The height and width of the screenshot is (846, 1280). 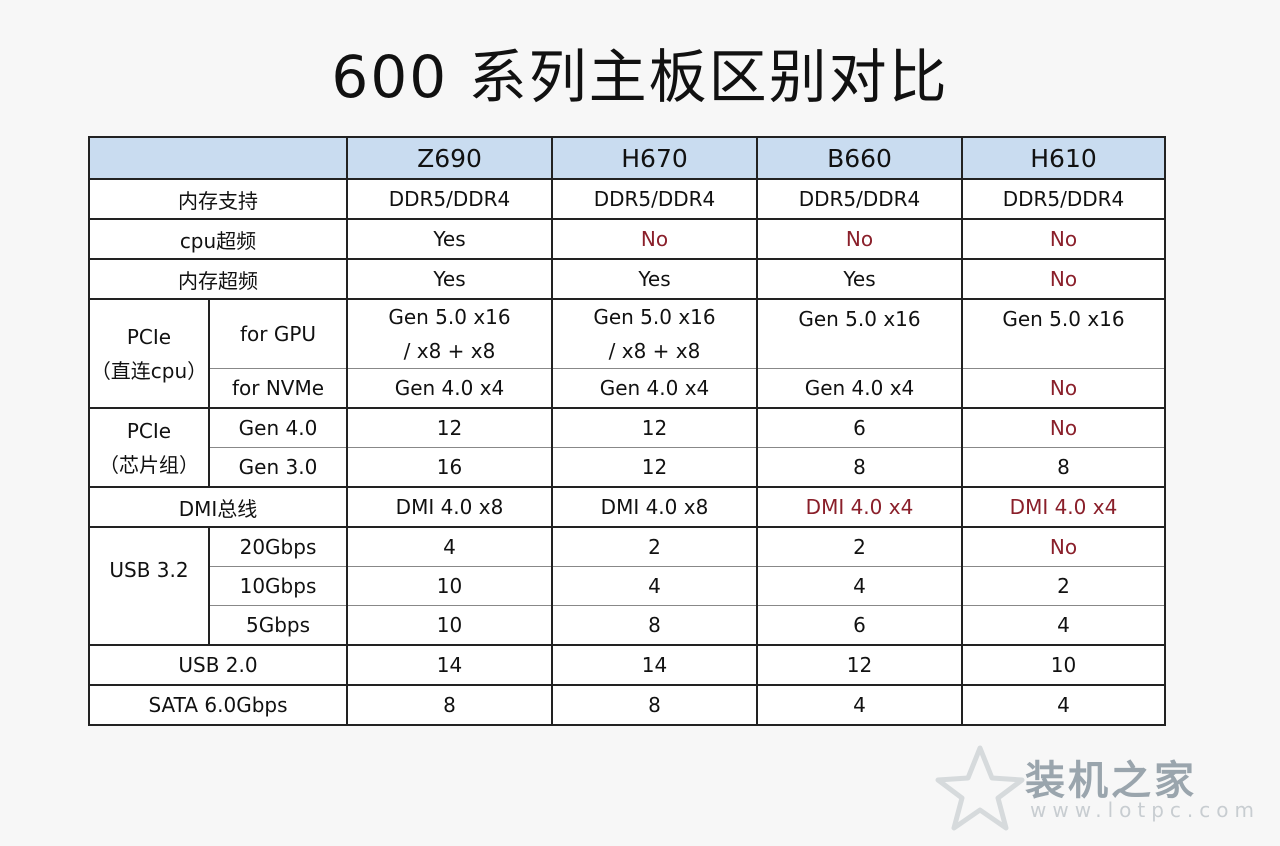 I want to click on watermark-text: 装机之家, so click(x=1111, y=781).